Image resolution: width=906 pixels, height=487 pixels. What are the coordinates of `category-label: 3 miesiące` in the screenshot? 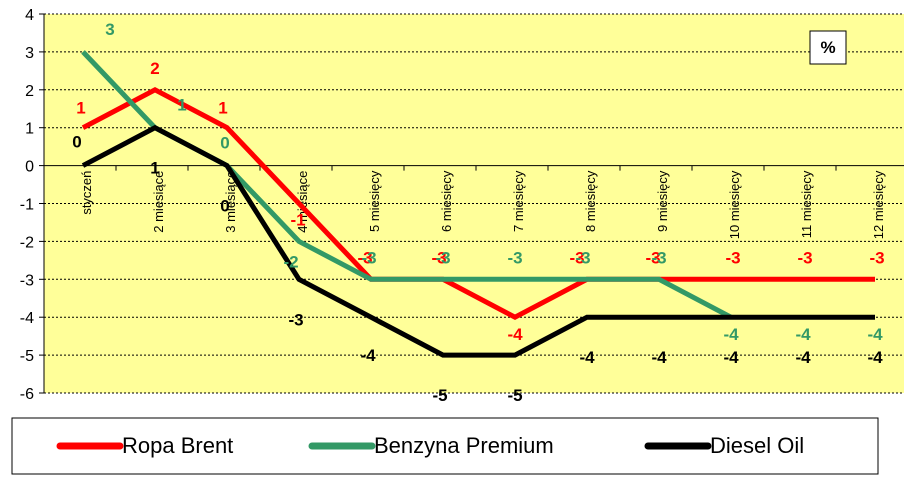 It's located at (230, 202).